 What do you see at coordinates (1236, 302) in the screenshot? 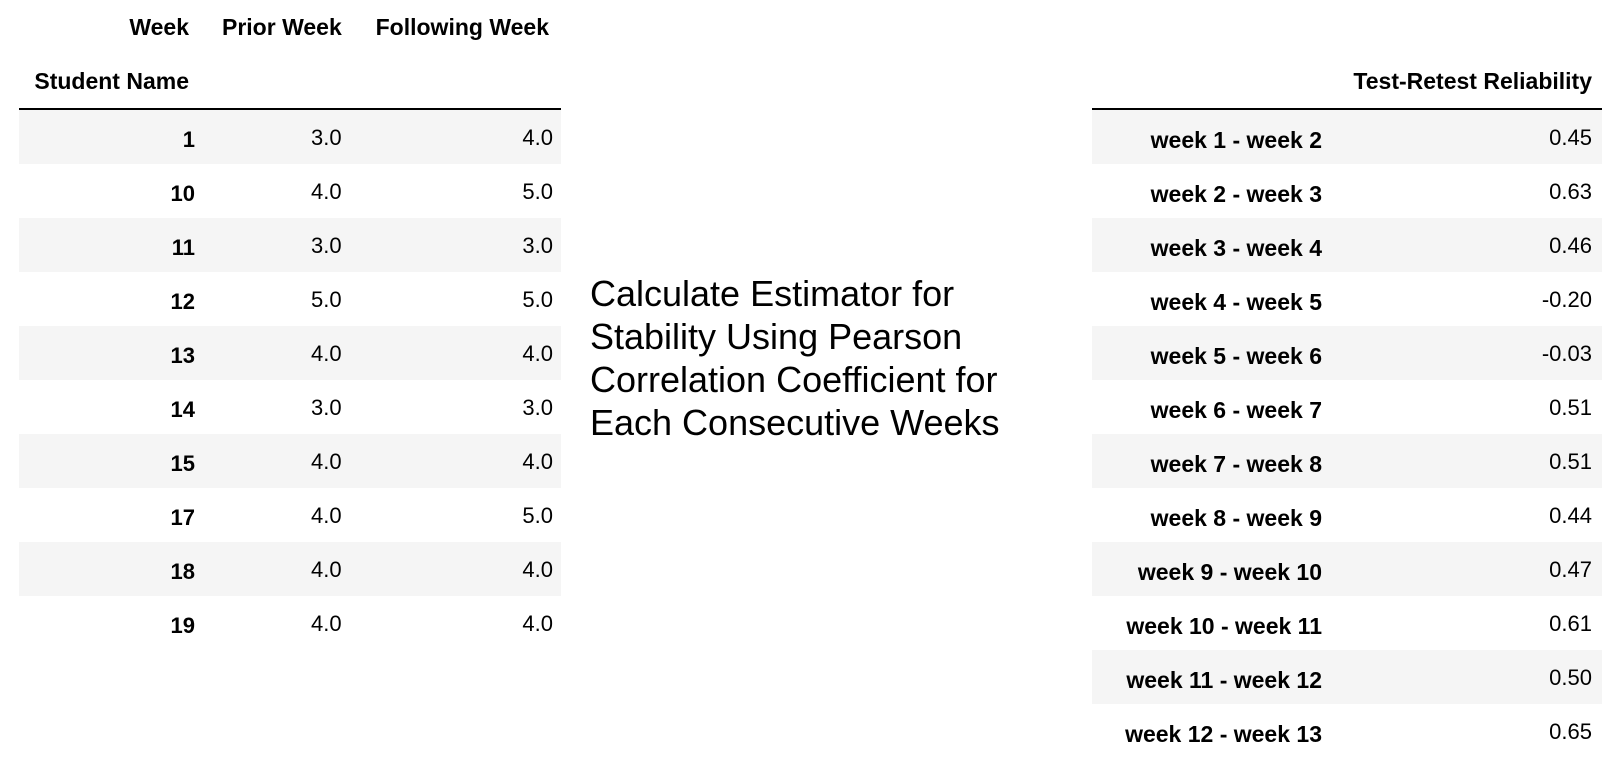
I see `week-pair-label: week 4 - week 5` at bounding box center [1236, 302].